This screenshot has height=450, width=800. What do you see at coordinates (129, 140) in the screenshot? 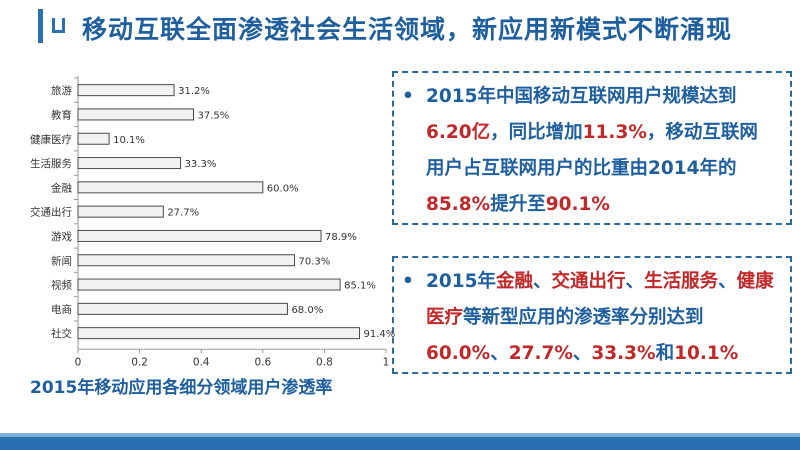
I see `data-label: 10.1%` at bounding box center [129, 140].